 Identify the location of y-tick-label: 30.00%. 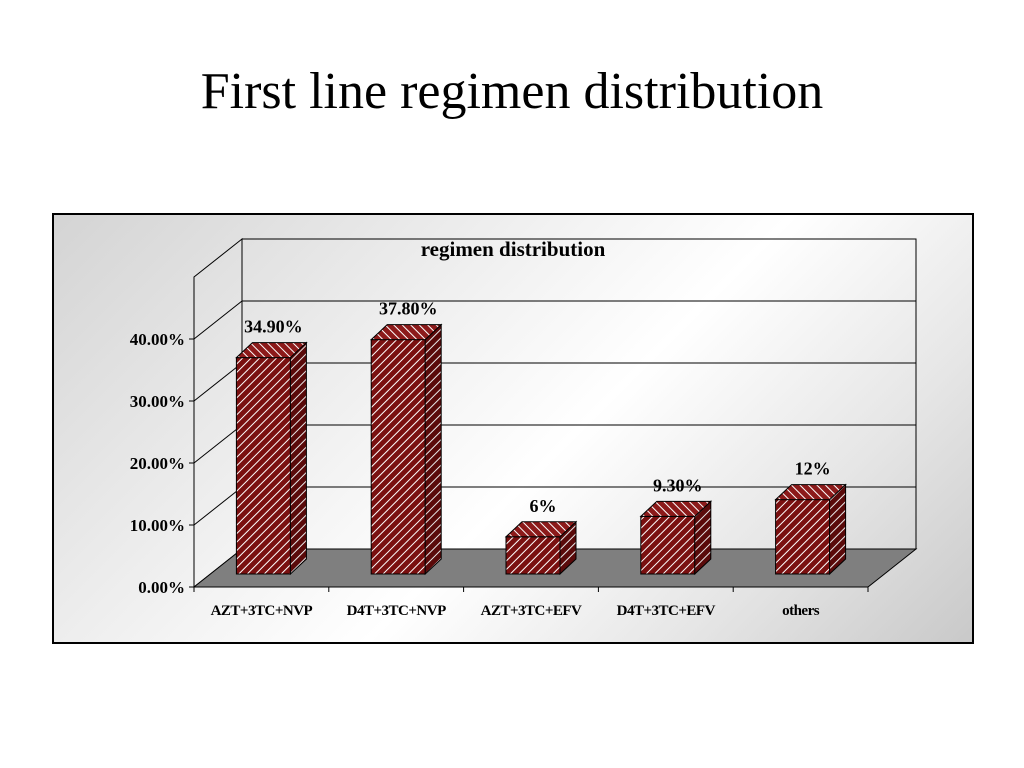
(157, 401).